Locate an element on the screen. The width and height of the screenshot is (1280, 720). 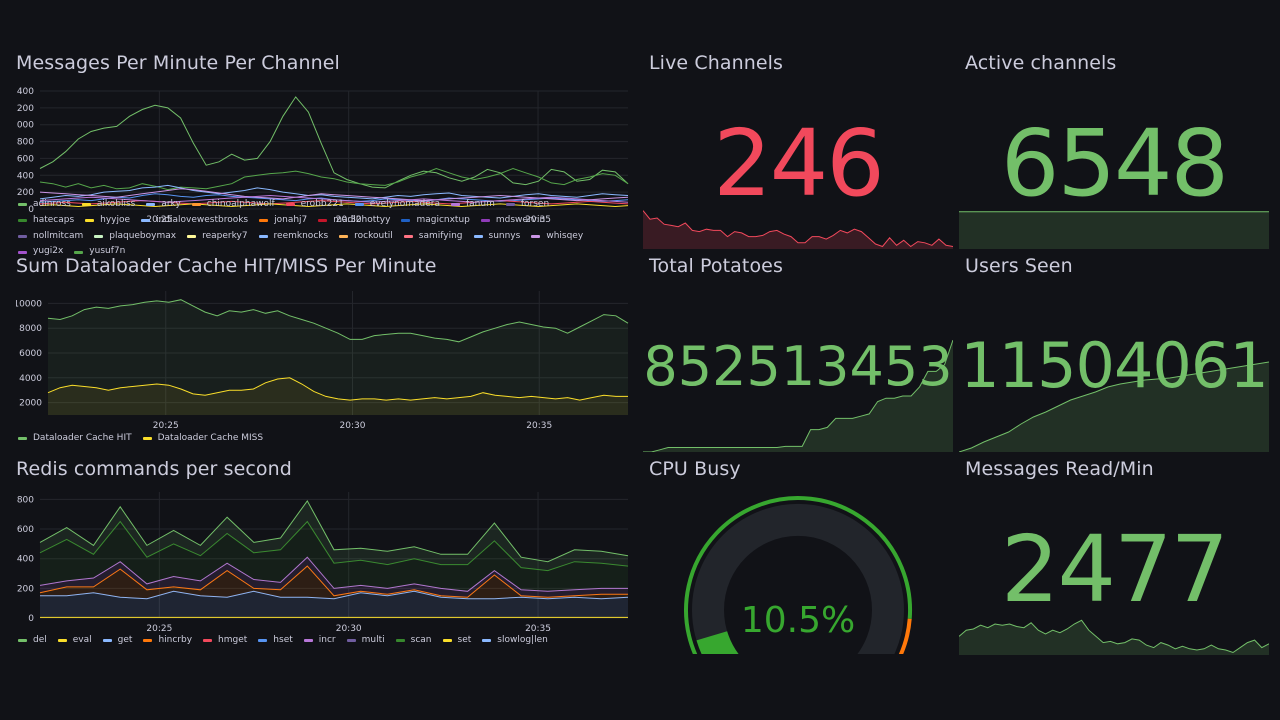
legend-item: chinoalphawolf is located at coordinates (233, 205).